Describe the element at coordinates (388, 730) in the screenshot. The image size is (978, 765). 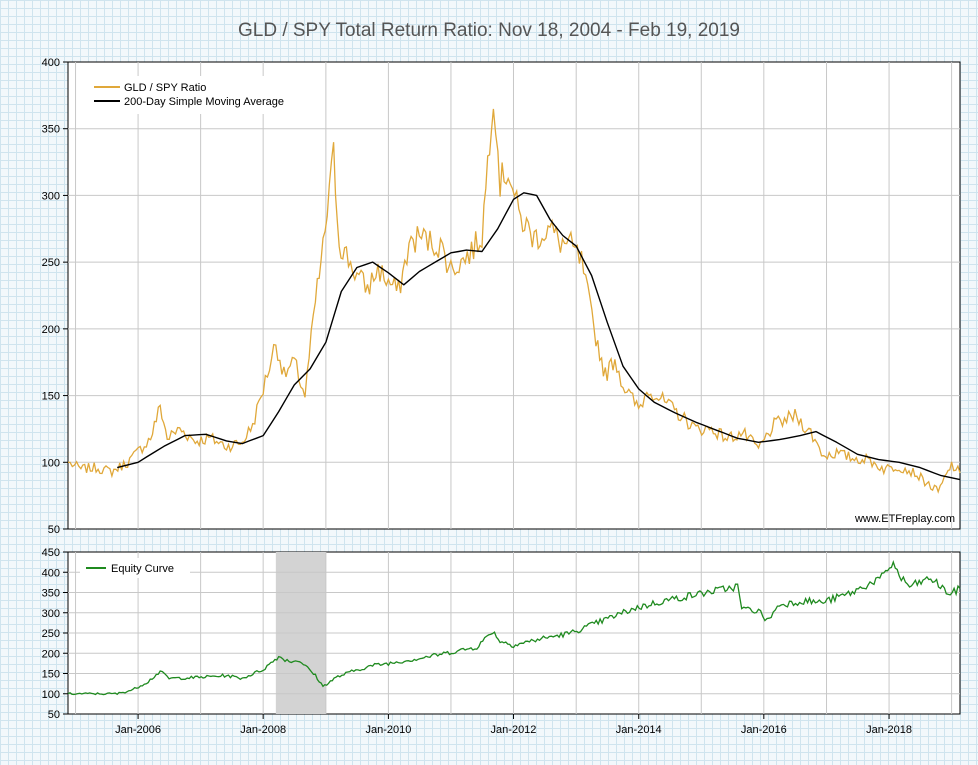
I see `x-tick-label: Jan-2010` at that location.